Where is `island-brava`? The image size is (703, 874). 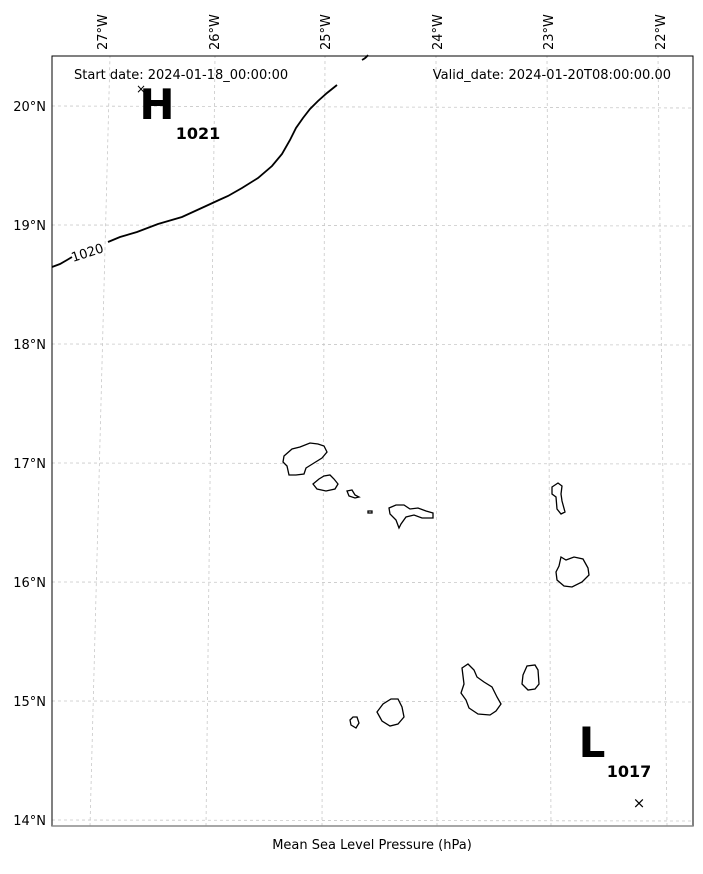
island-brava is located at coordinates (354, 722).